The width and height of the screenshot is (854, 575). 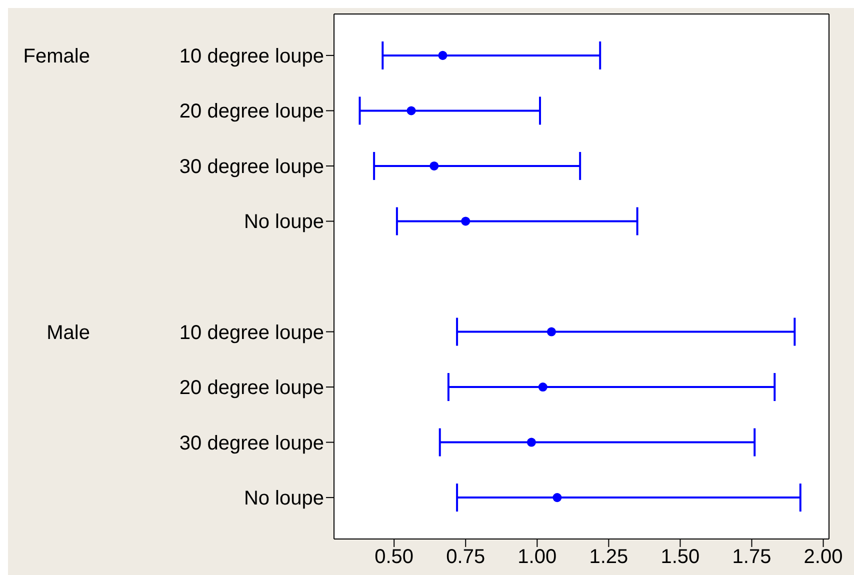 I want to click on x-tick-label: 0.50, so click(x=394, y=557).